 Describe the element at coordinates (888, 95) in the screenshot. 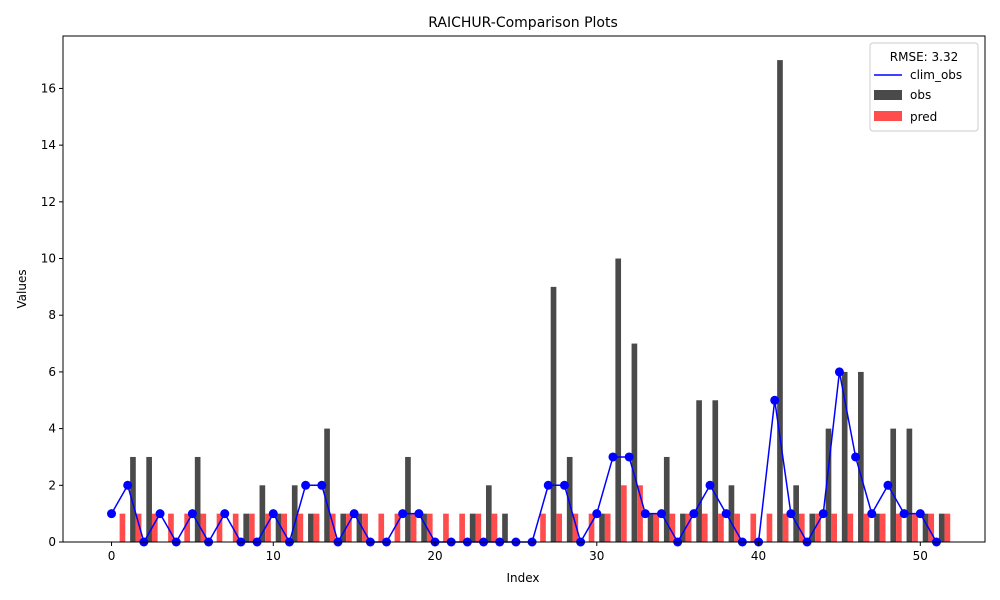

I see `legend-swatch-obs` at that location.